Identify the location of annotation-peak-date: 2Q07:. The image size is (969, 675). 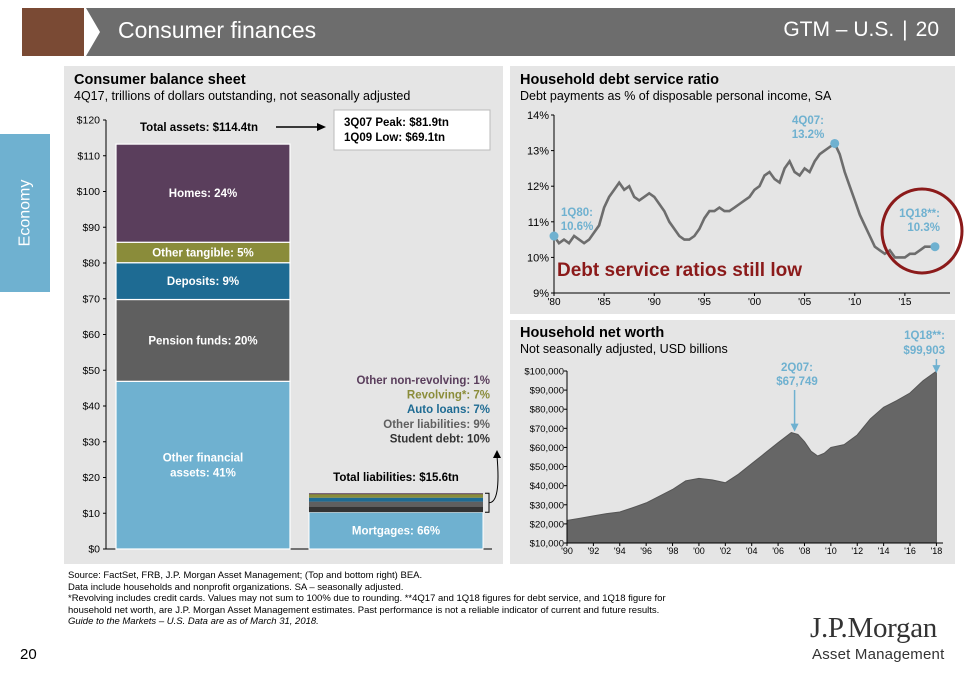
(797, 368).